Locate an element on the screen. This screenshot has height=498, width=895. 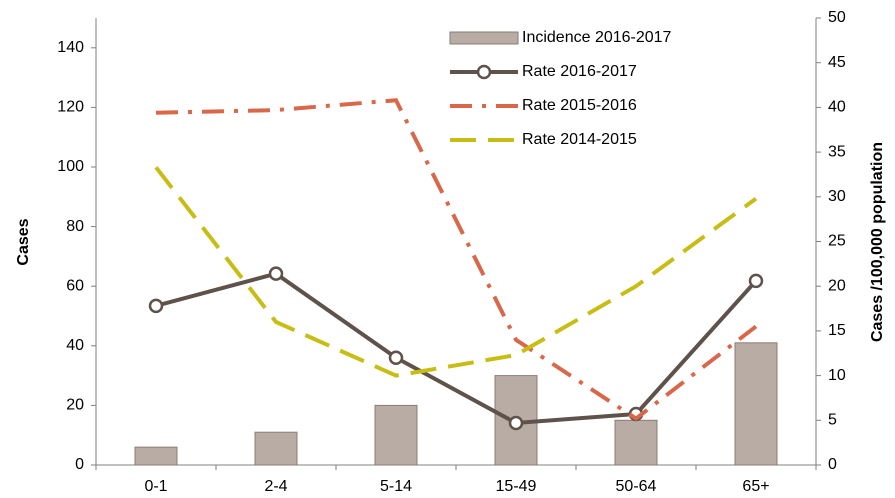
y-tick-label: 100 is located at coordinates (70, 166).